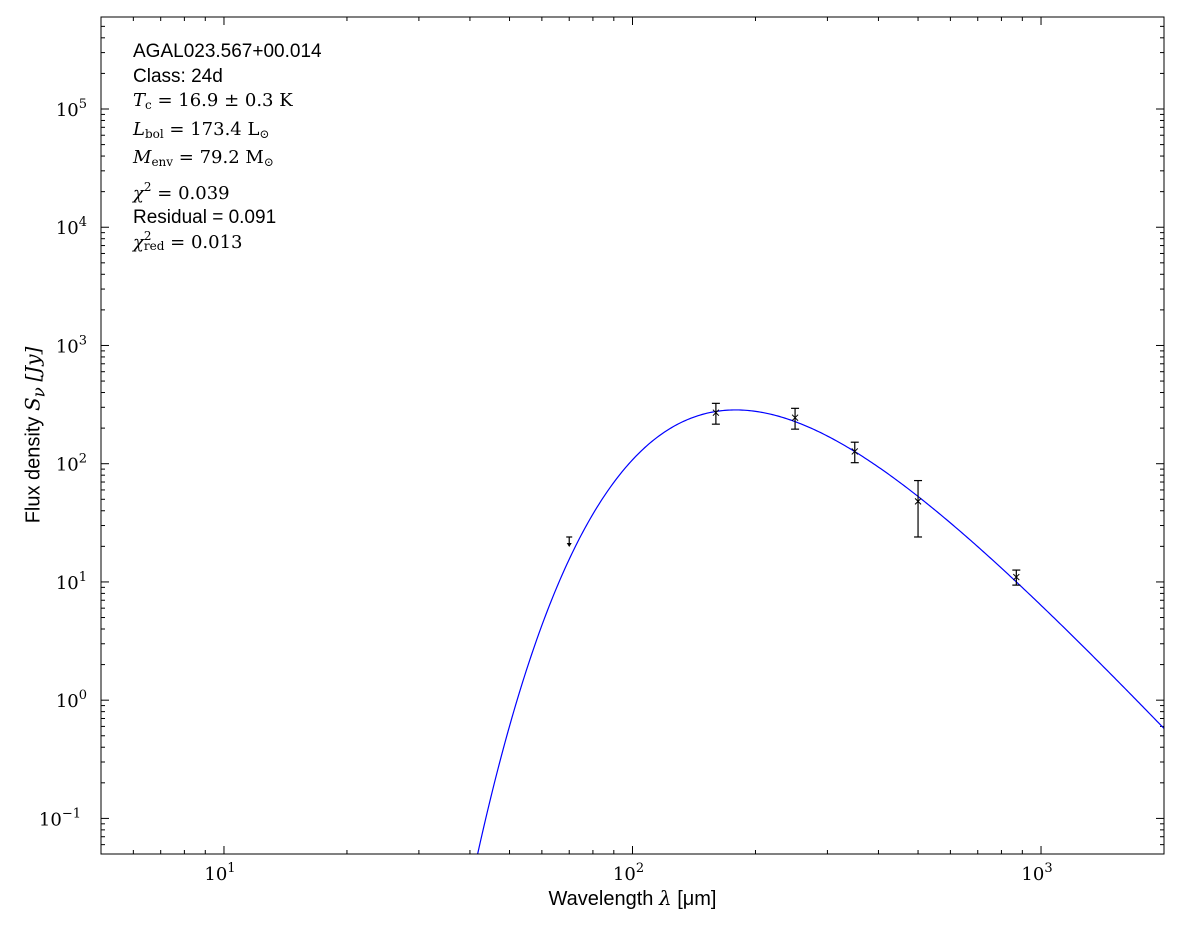 This screenshot has height=933, width=1200. Describe the element at coordinates (628, 873) in the screenshot. I see `x-tick-label: 10²` at that location.